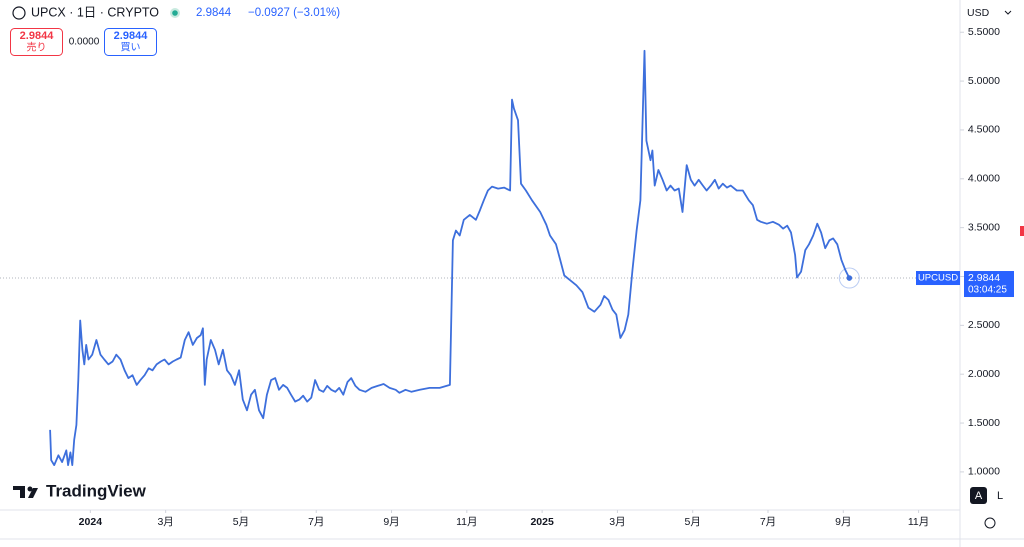  What do you see at coordinates (542, 522) in the screenshot?
I see `x-tick-label: 2025` at bounding box center [542, 522].